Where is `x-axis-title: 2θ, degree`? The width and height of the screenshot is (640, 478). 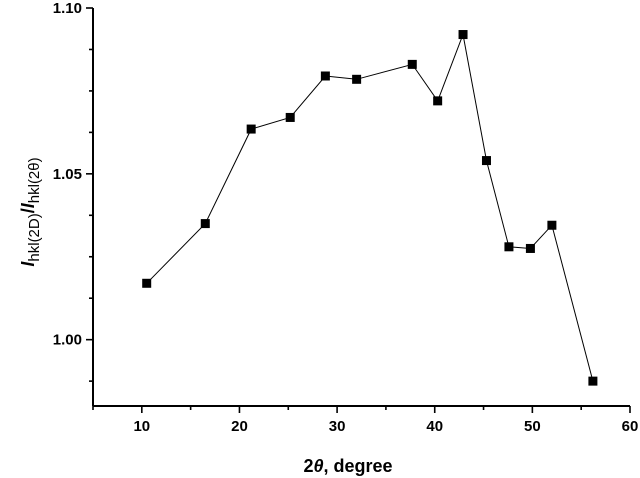
x-axis-title: 2θ, degree is located at coordinates (347, 466).